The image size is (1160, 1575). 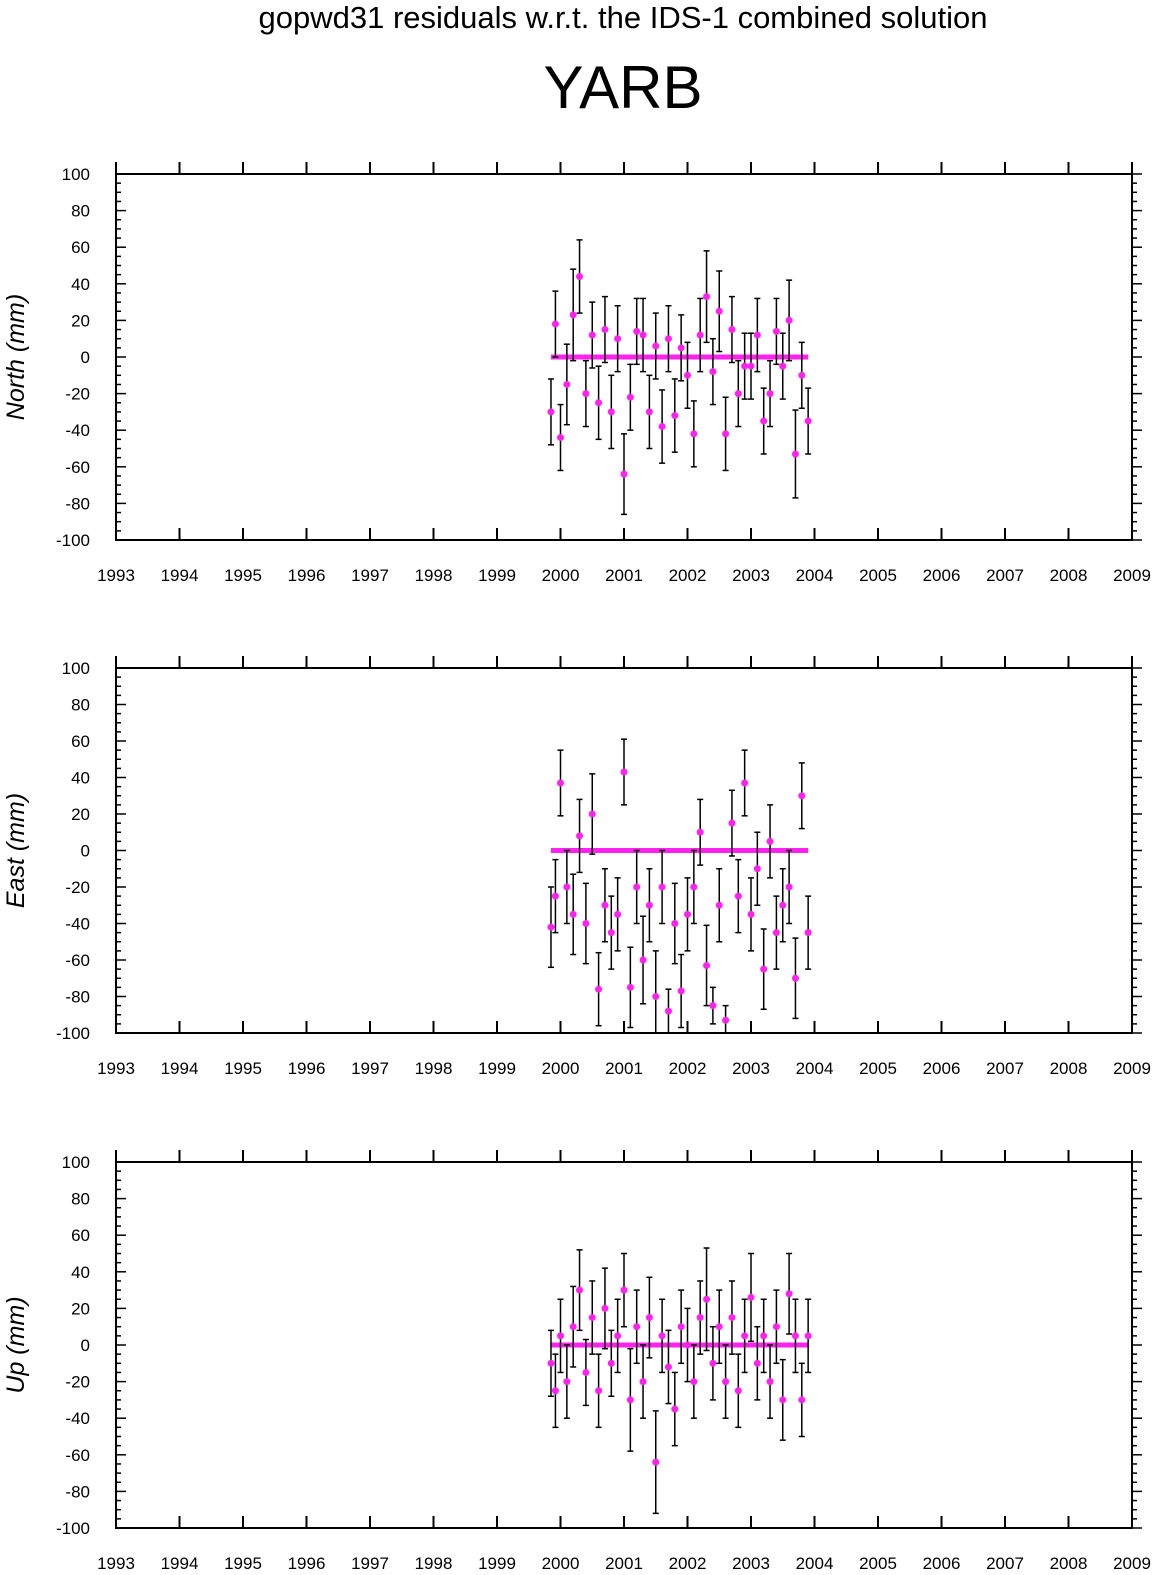 What do you see at coordinates (497, 575) in the screenshot?
I see `x-tick-label: 1999` at bounding box center [497, 575].